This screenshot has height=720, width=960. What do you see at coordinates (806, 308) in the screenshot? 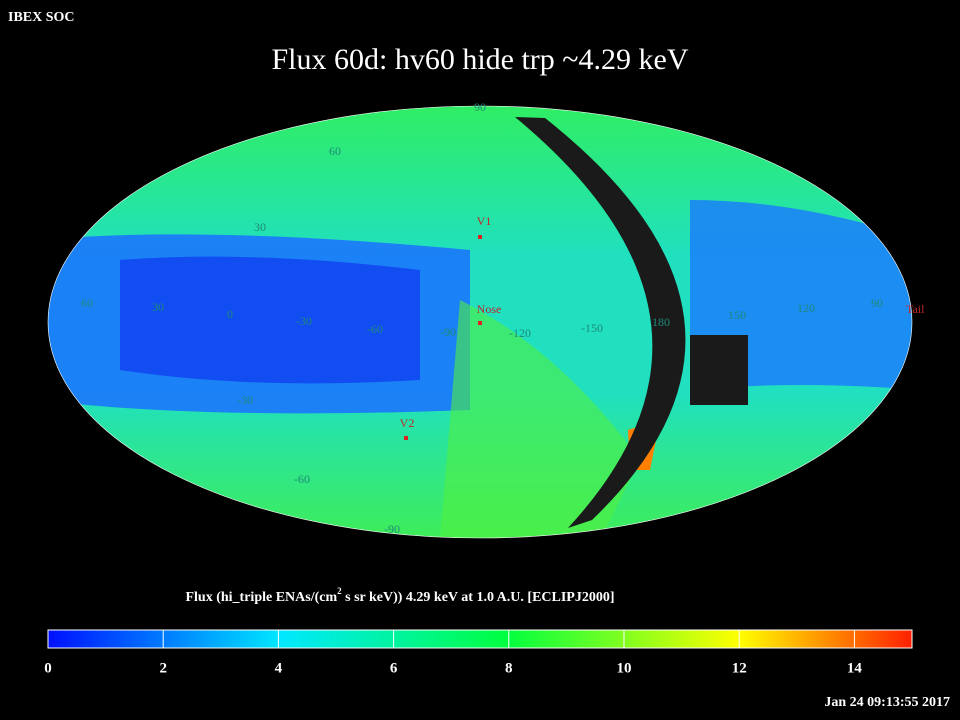
I see `grid-label: 120` at bounding box center [806, 308].